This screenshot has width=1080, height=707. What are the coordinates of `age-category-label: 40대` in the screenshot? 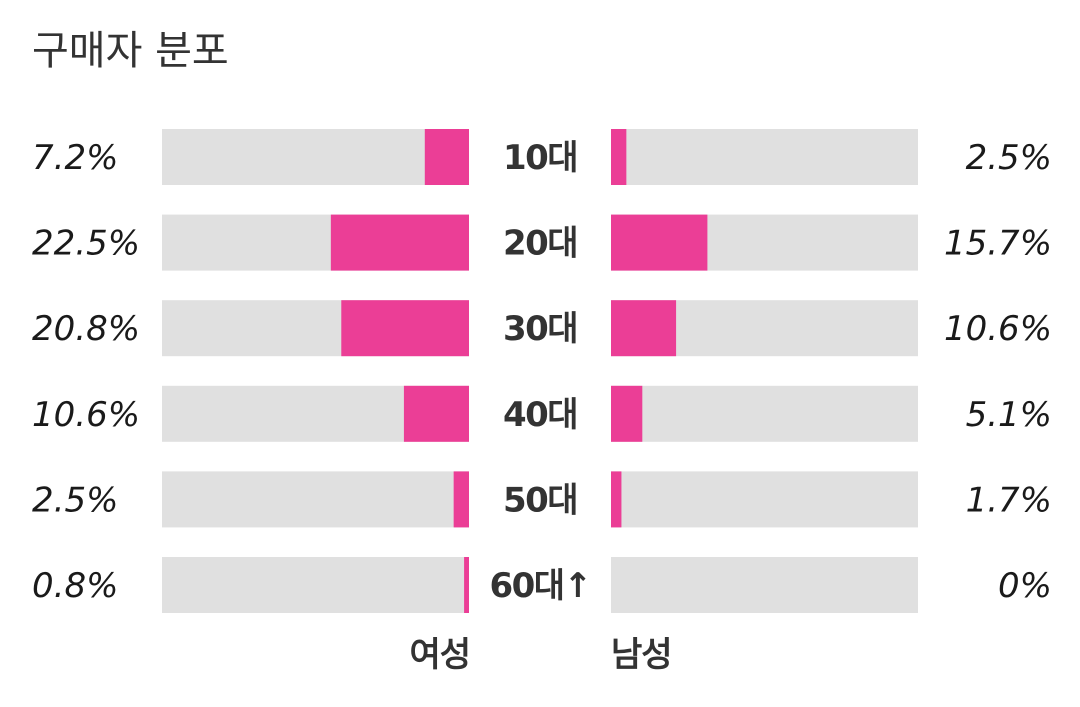 It's located at (540, 415).